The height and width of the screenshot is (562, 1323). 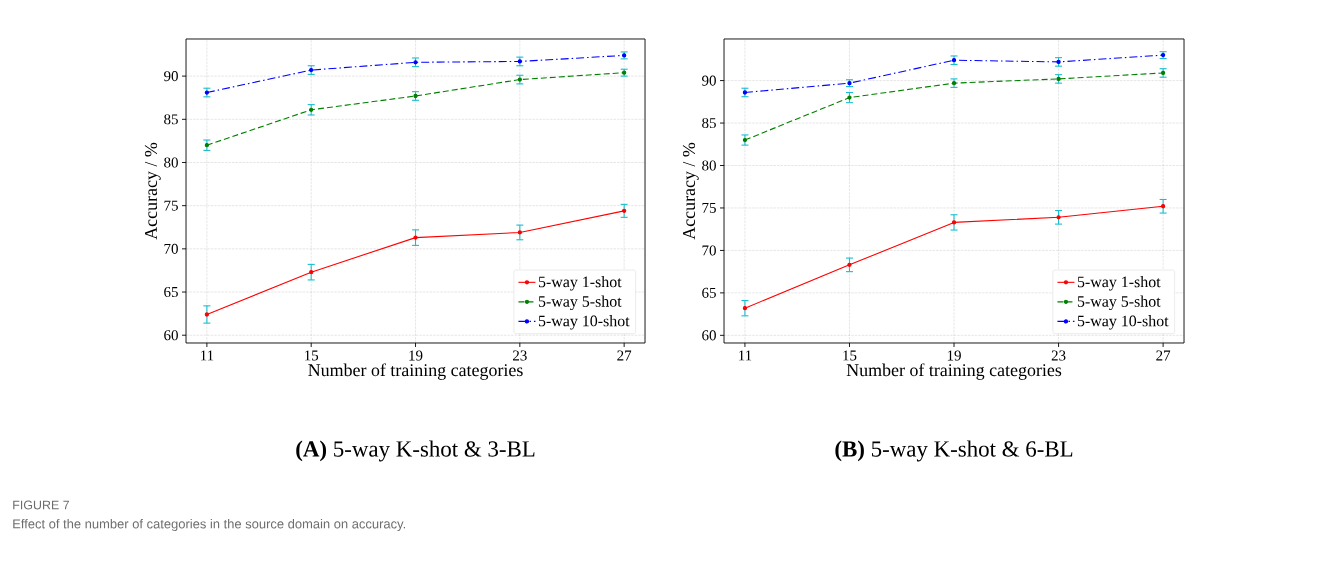 I want to click on text: (B) 5-way K-shot & 6-BL, so click(x=954, y=451).